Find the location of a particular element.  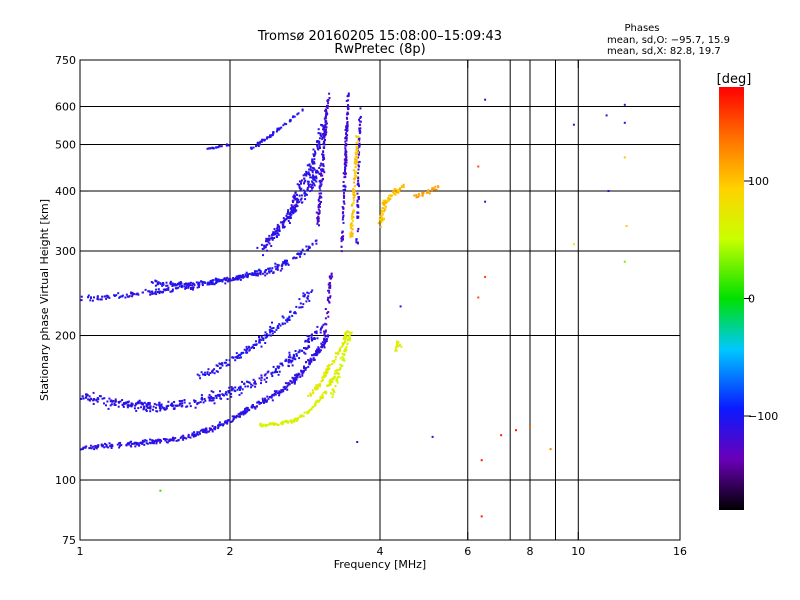

colorbar-tick-label: −100 is located at coordinates (763, 416).